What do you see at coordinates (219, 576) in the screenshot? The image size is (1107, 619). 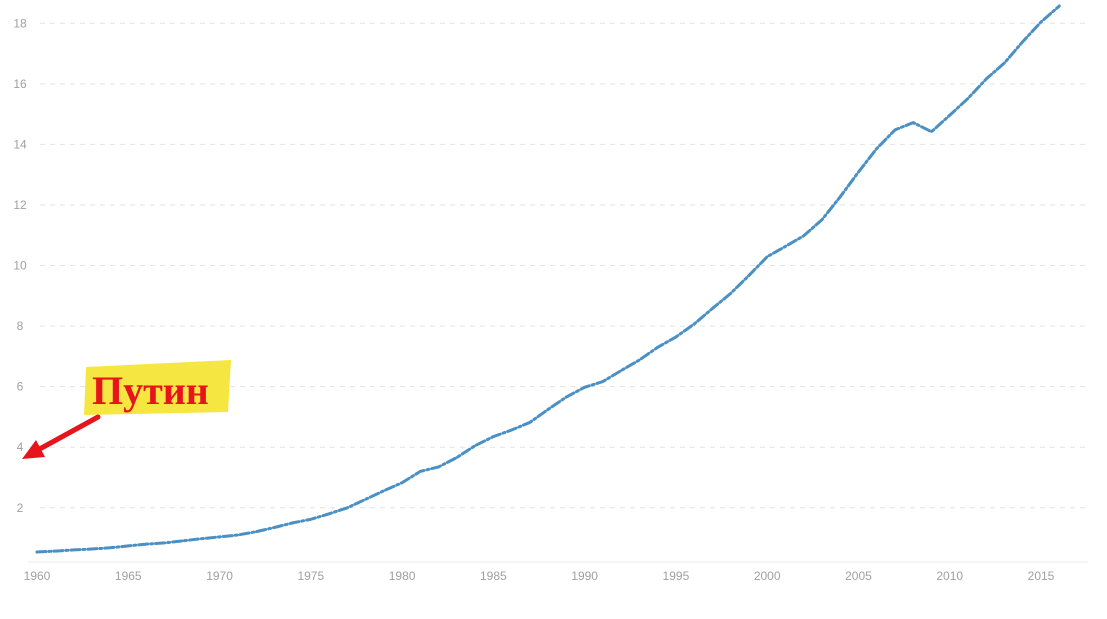 I see `x-tick-label: 1970` at bounding box center [219, 576].